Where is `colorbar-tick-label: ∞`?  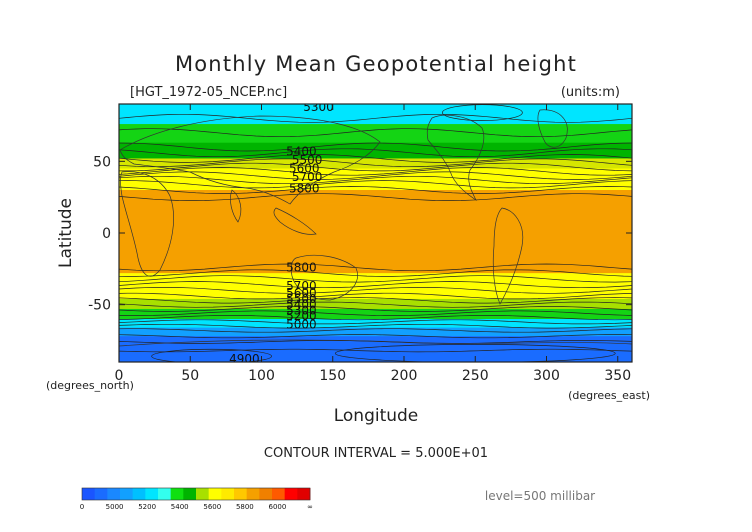 colorbar-tick-label: ∞ is located at coordinates (310, 507).